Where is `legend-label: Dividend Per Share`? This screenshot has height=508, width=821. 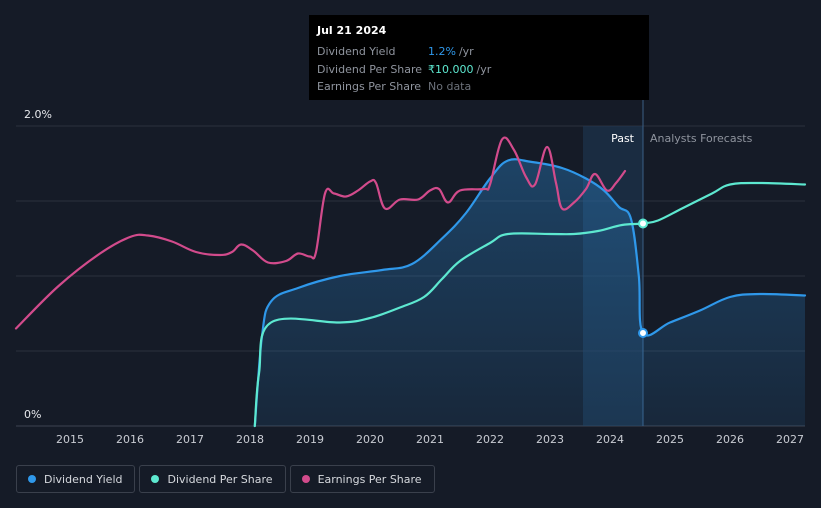 legend-label: Dividend Per Share is located at coordinates (220, 479).